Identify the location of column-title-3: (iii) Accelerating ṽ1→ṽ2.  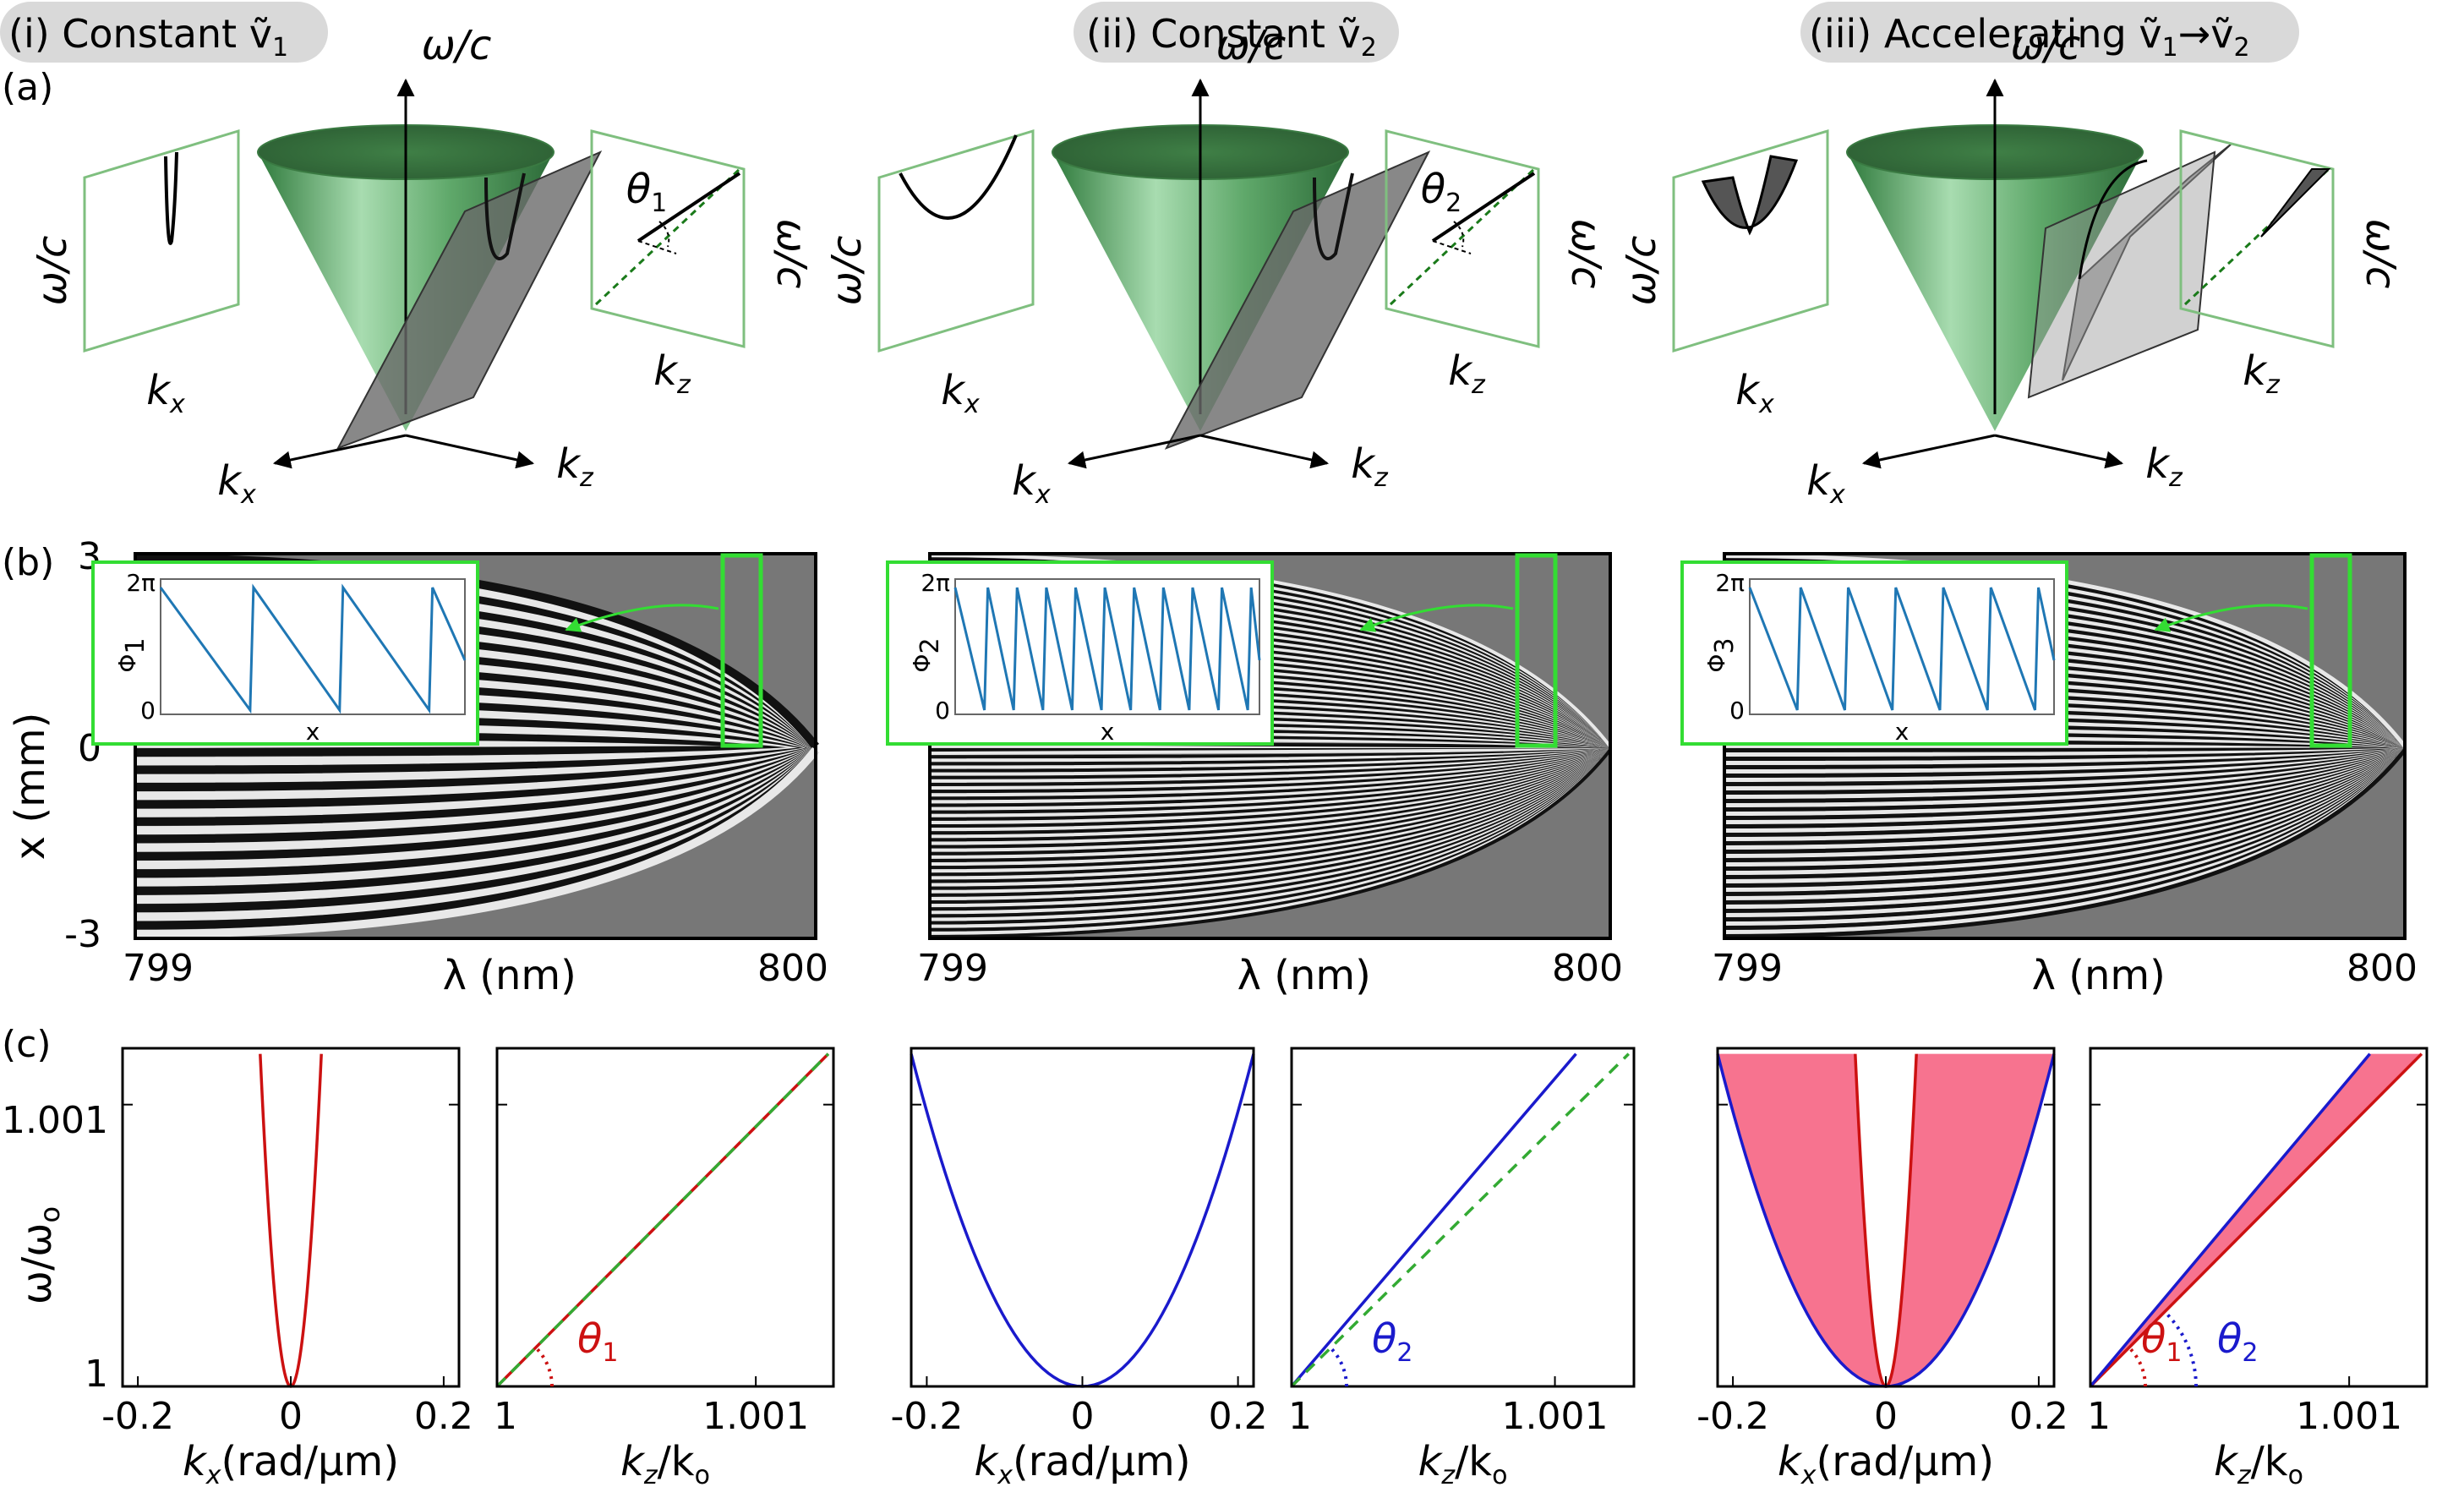
(2049, 32).